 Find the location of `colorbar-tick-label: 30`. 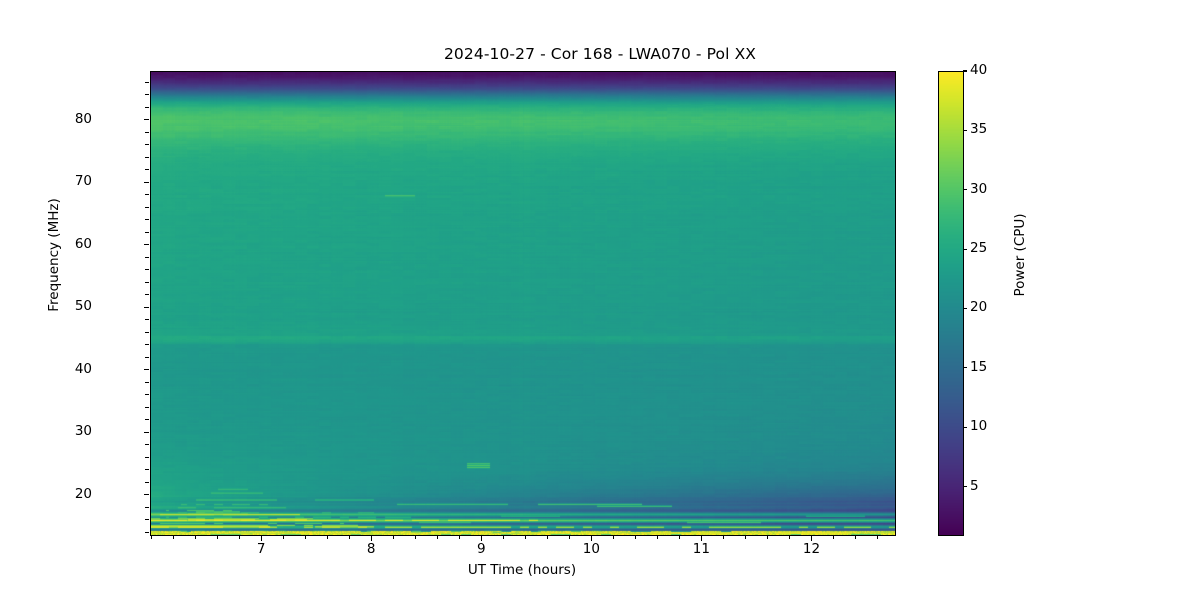

colorbar-tick-label: 30 is located at coordinates (979, 188).